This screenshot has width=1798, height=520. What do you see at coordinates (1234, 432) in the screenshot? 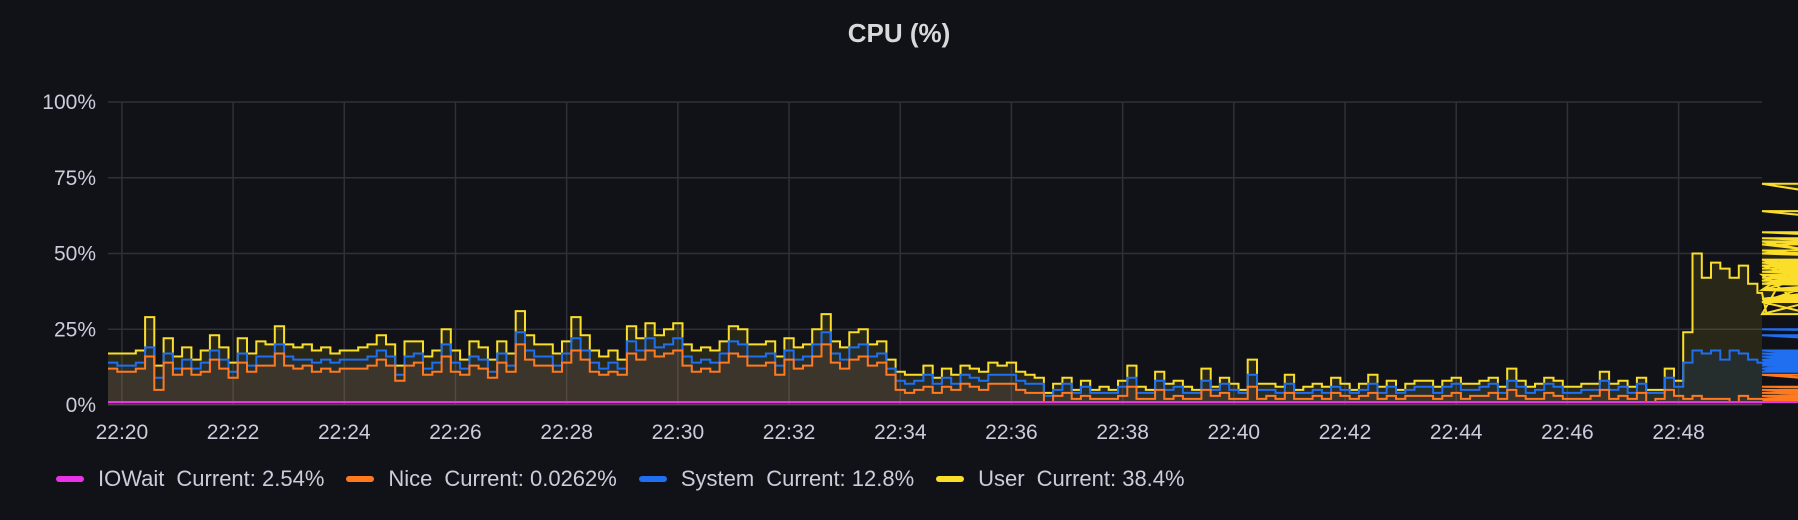
I see `x-tick-label: 22:40` at bounding box center [1234, 432].